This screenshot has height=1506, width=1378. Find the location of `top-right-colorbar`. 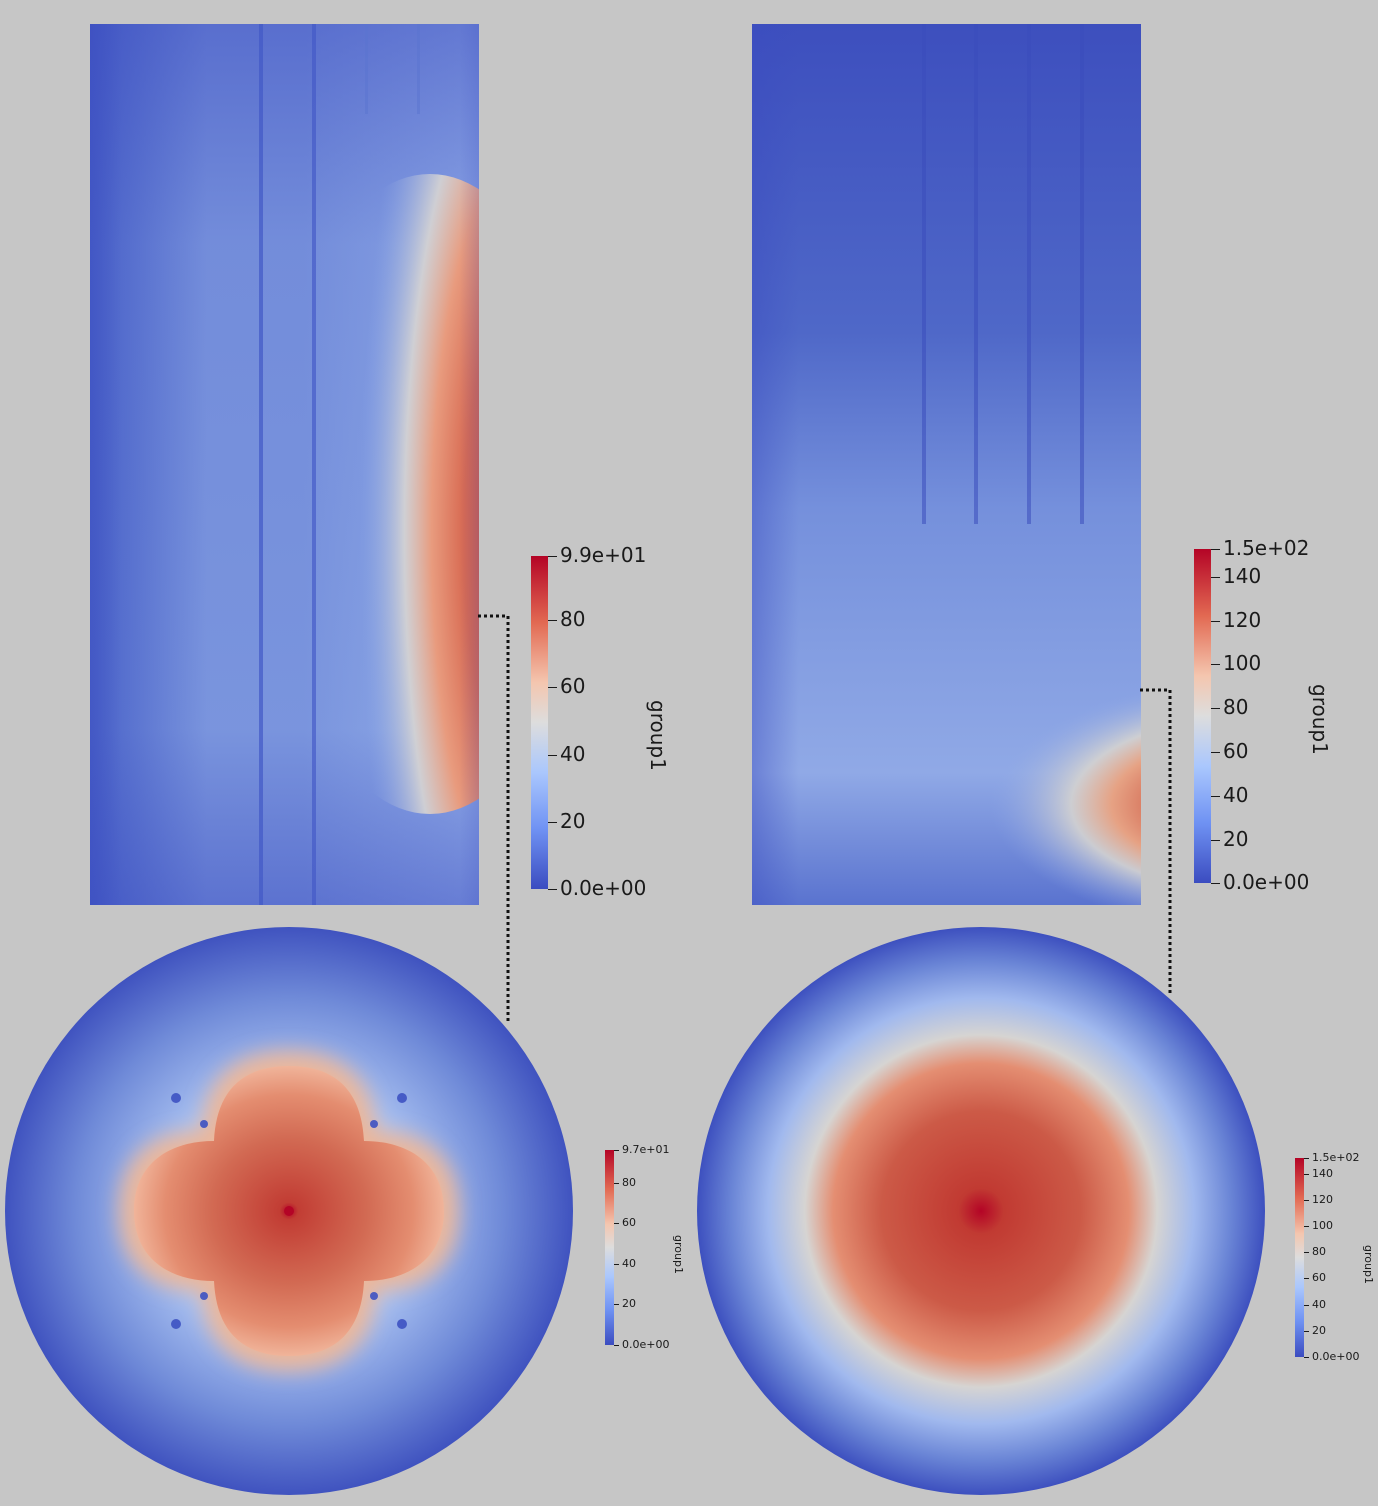

top-right-colorbar is located at coordinates (1202, 716).